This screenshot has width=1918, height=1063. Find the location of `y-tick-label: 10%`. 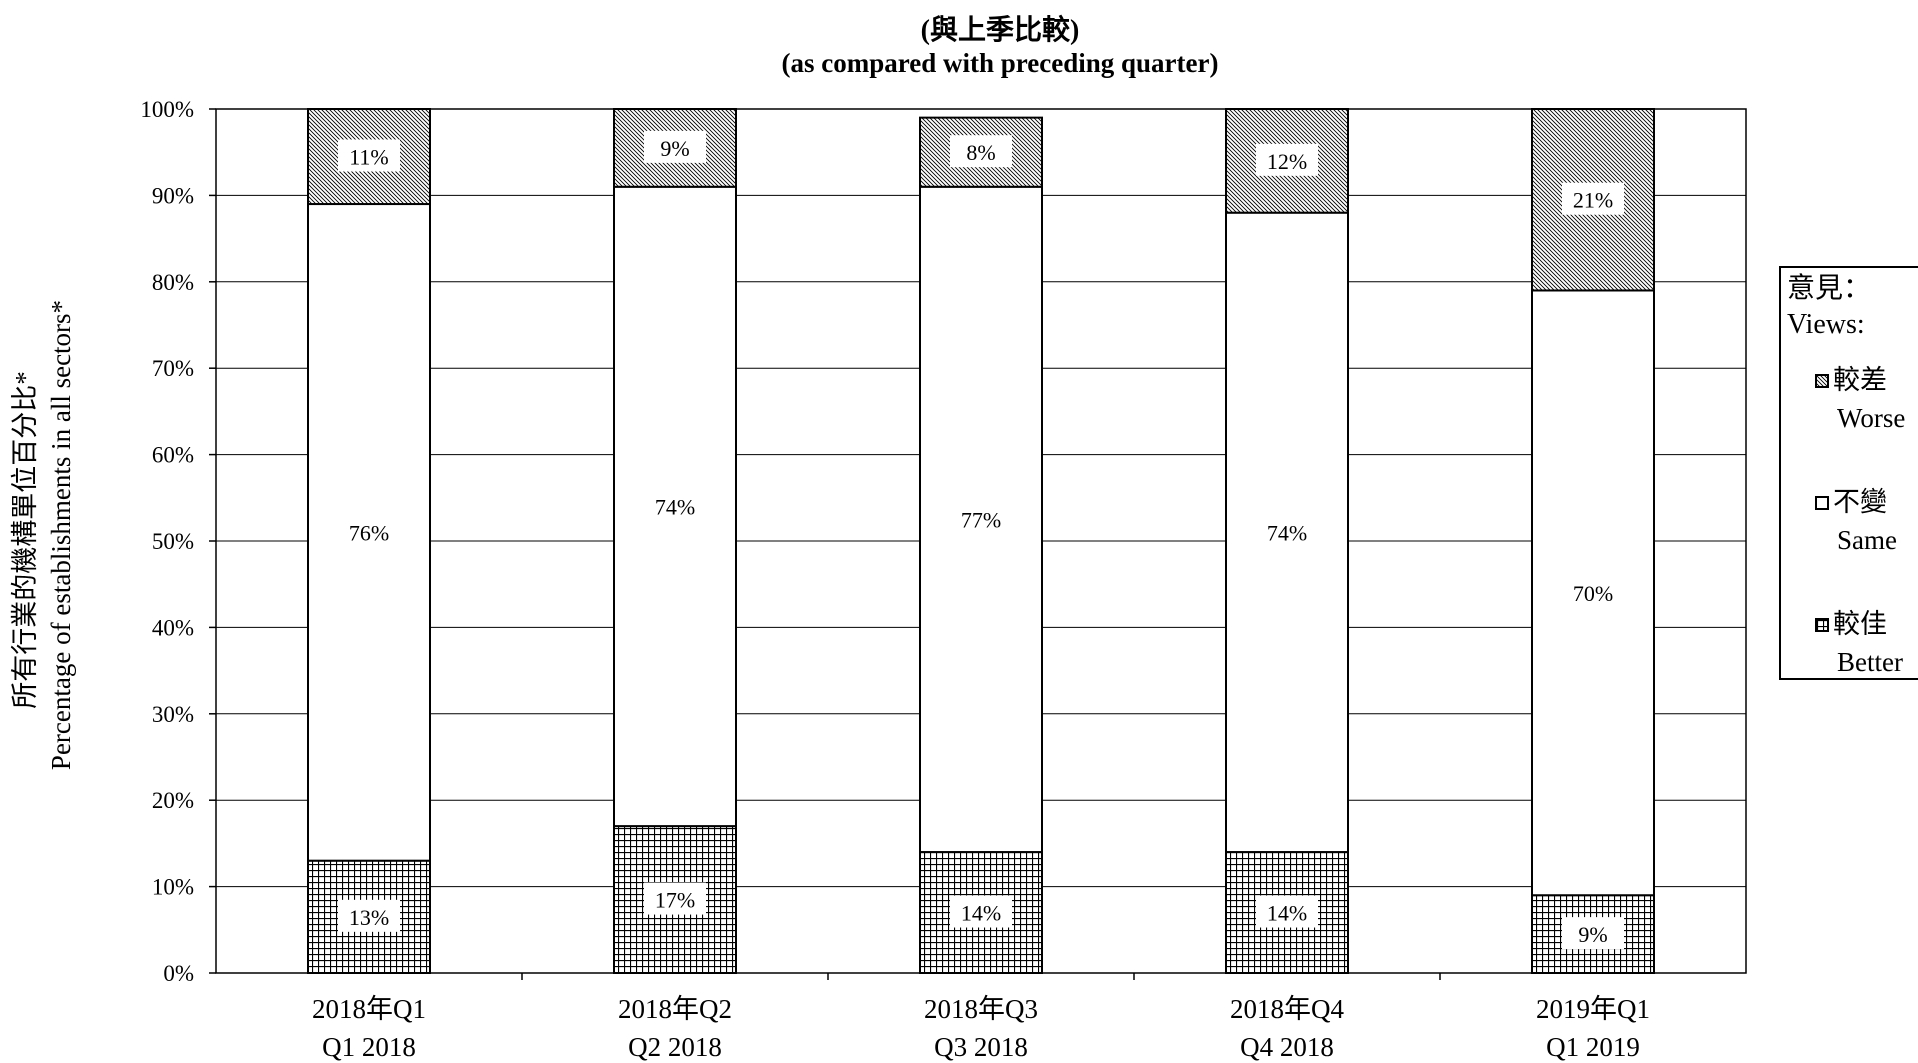

y-tick-label: 10% is located at coordinates (173, 887).